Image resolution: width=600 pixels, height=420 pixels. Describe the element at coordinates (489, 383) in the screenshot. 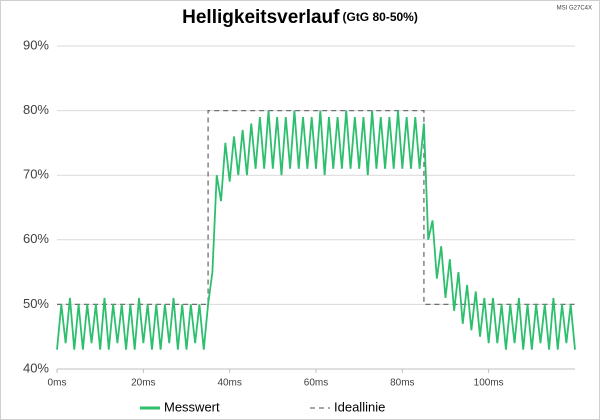

I see `x-tick-label: 100ms` at that location.